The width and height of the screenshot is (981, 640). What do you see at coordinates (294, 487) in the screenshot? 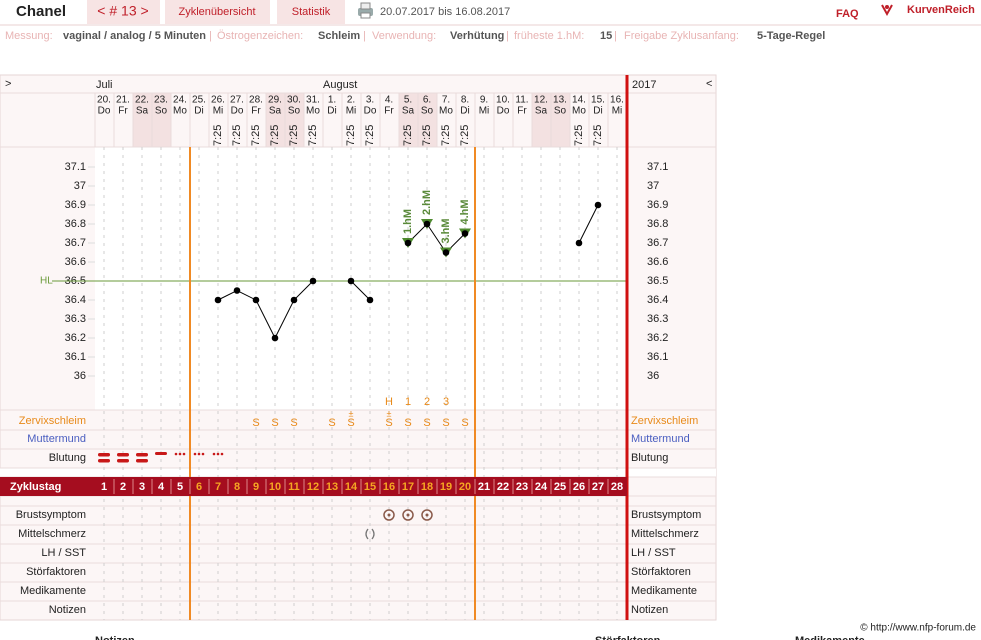
I see `cycle-day: 11` at bounding box center [294, 487].